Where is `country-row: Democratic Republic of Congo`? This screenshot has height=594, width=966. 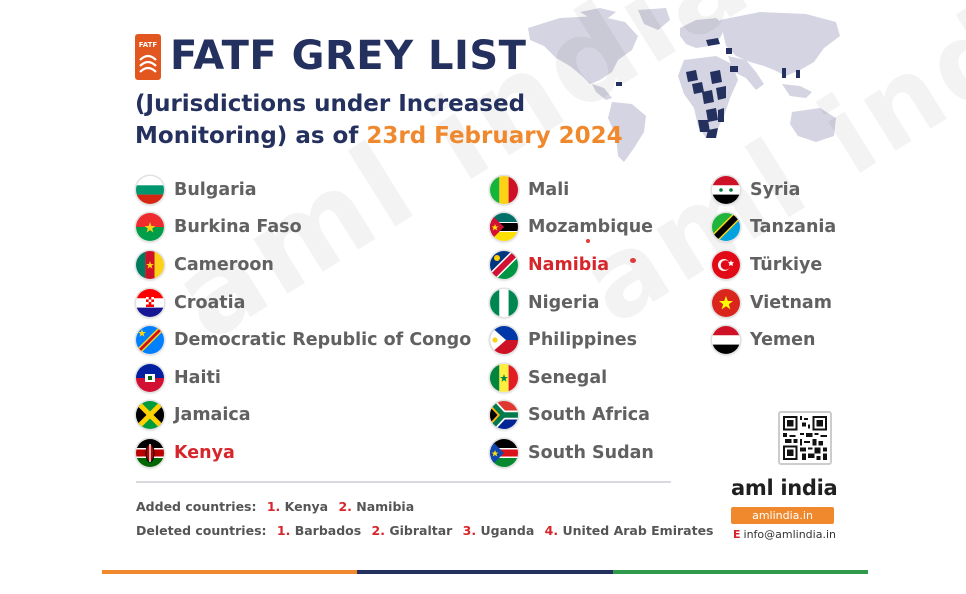
country-row: Democratic Republic of Congo is located at coordinates (303, 340).